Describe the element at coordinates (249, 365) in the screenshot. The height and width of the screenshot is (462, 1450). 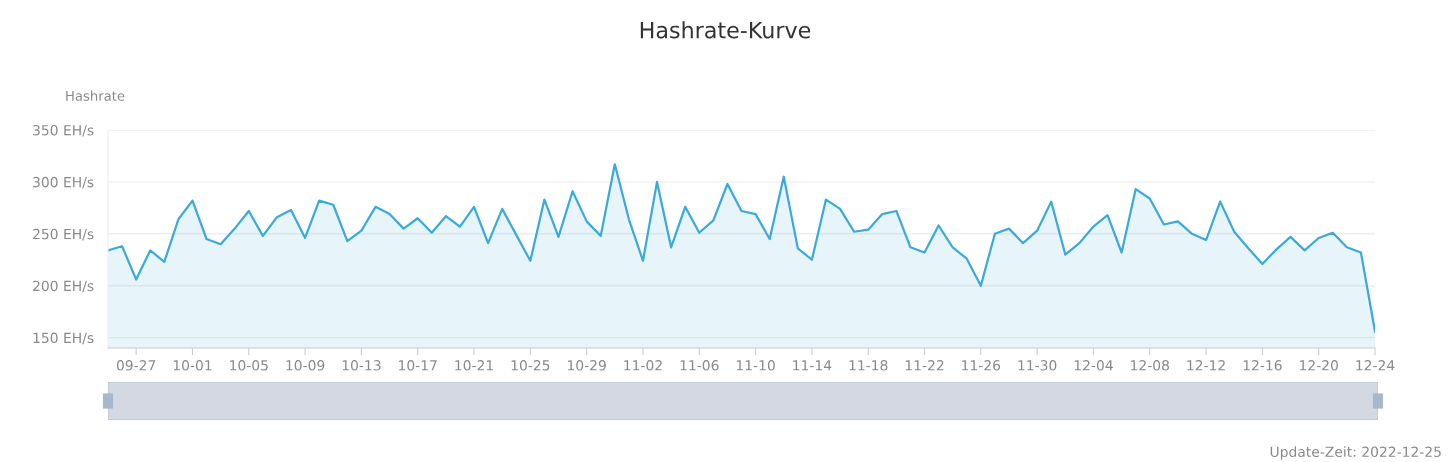
I see `x-tick-label: 10-05` at that location.